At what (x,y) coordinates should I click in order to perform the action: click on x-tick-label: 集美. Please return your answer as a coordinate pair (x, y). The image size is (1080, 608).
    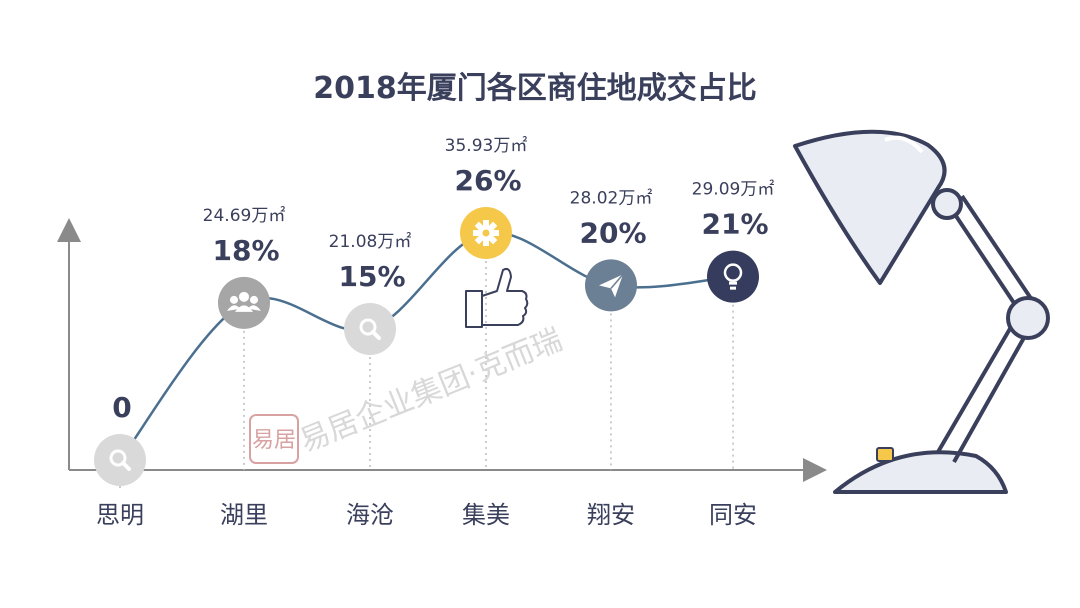
    Looking at the image, I should click on (486, 515).